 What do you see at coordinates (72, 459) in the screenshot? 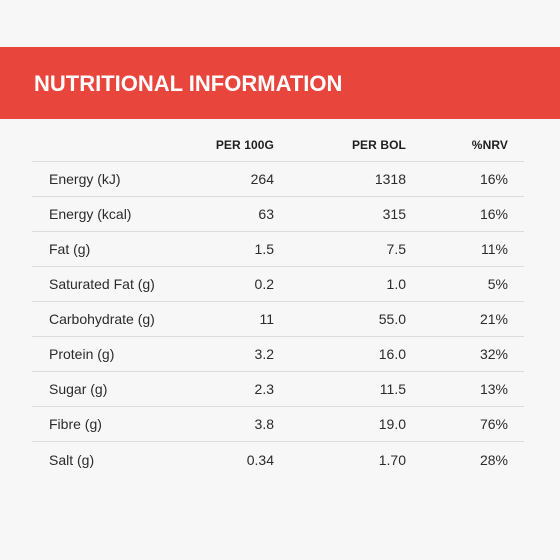
I see `nutrient-name: Salt (g)` at bounding box center [72, 459].